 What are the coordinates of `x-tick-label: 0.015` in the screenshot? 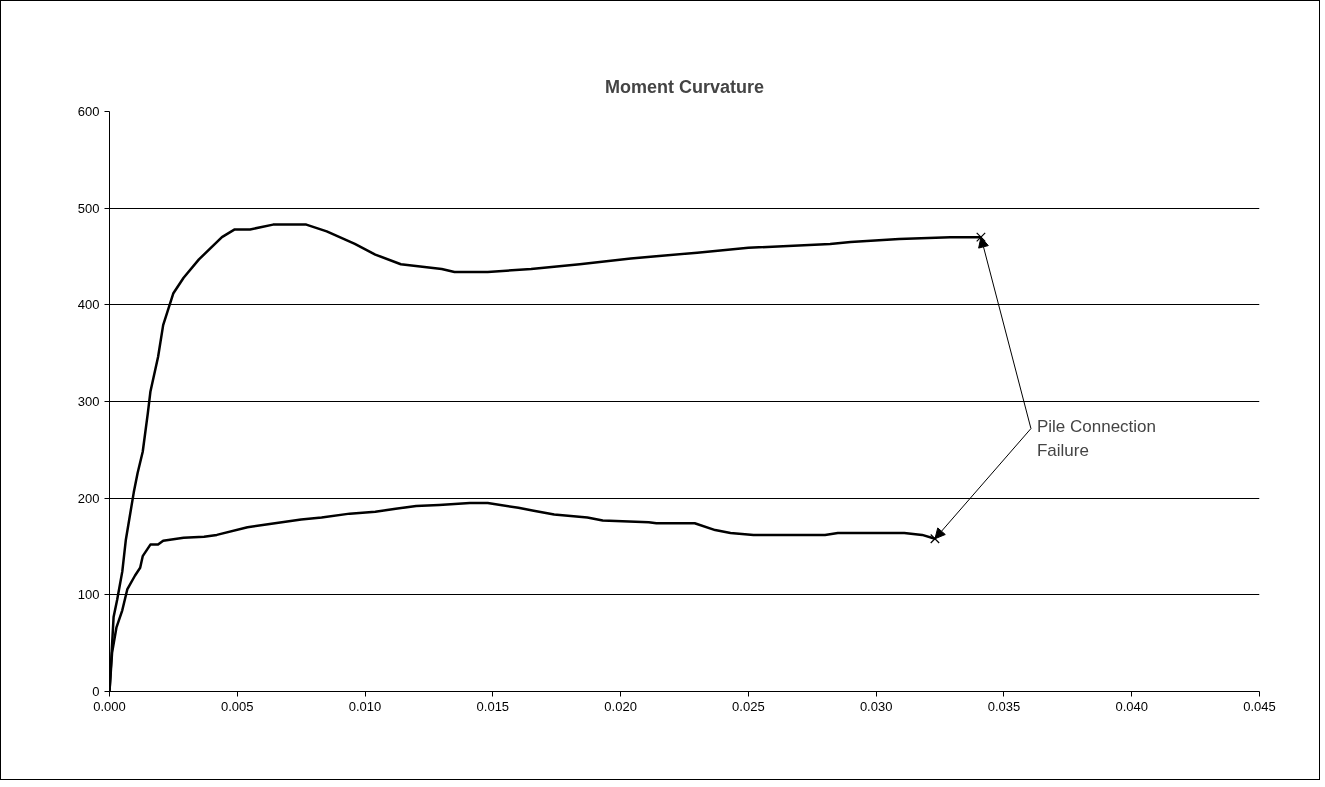 It's located at (493, 706).